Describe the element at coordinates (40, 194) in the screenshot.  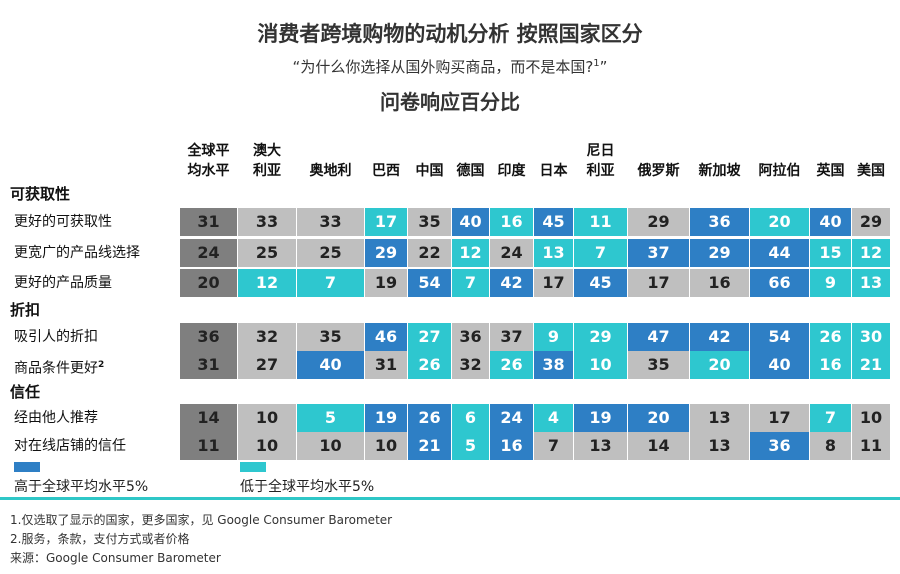
I see `section-heading: 可获取性` at that location.